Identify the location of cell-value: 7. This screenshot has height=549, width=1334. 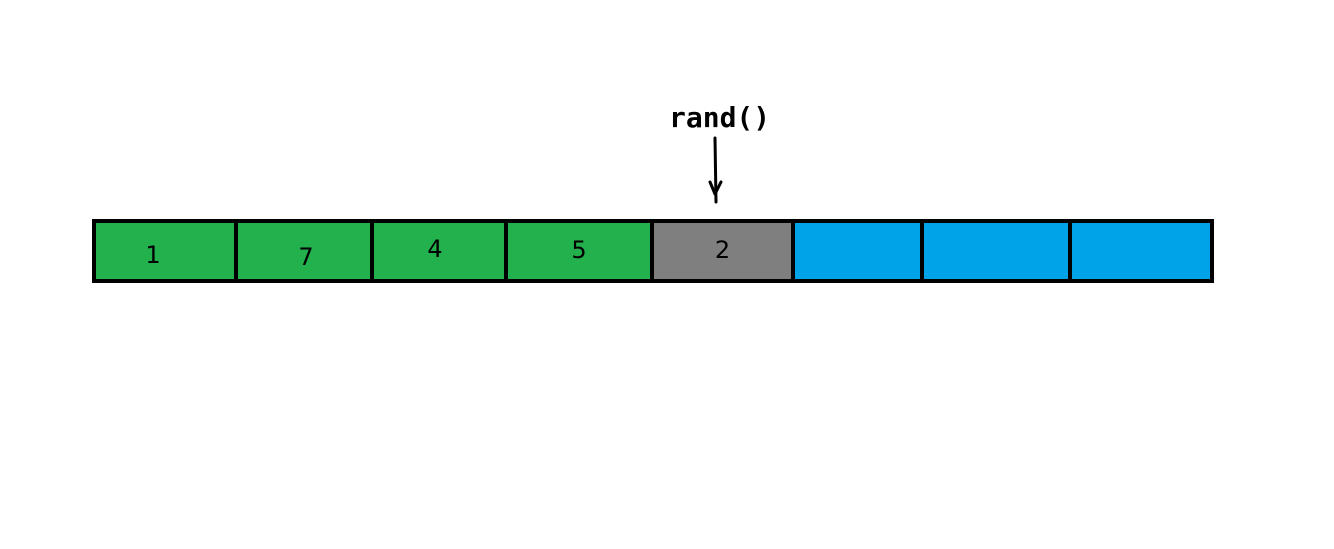
(305, 257).